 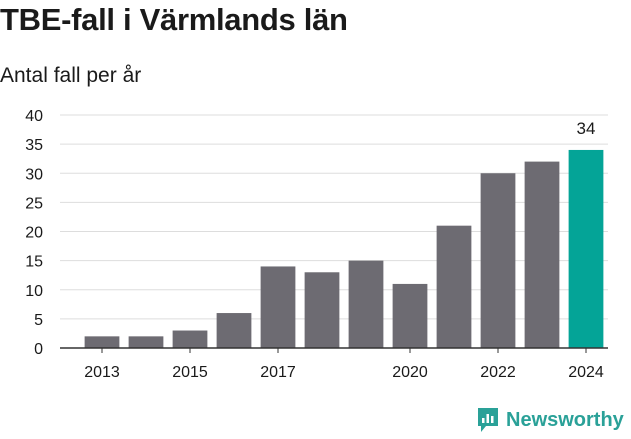 I want to click on bar-2018, so click(x=322, y=310).